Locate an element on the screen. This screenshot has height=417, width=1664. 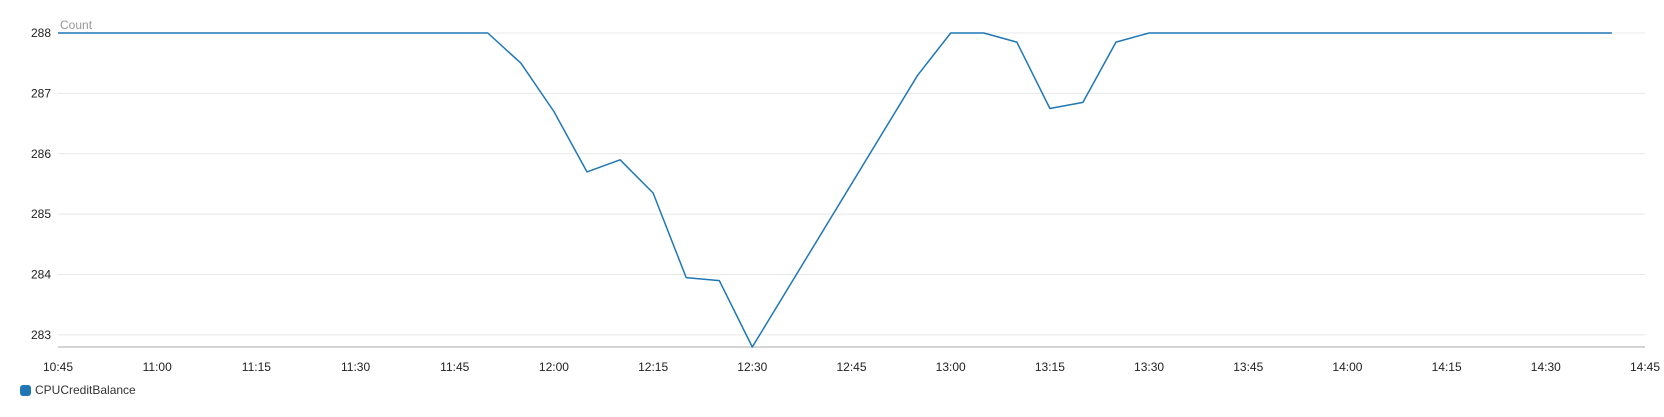
y-tick-label: 286 is located at coordinates (41, 154).